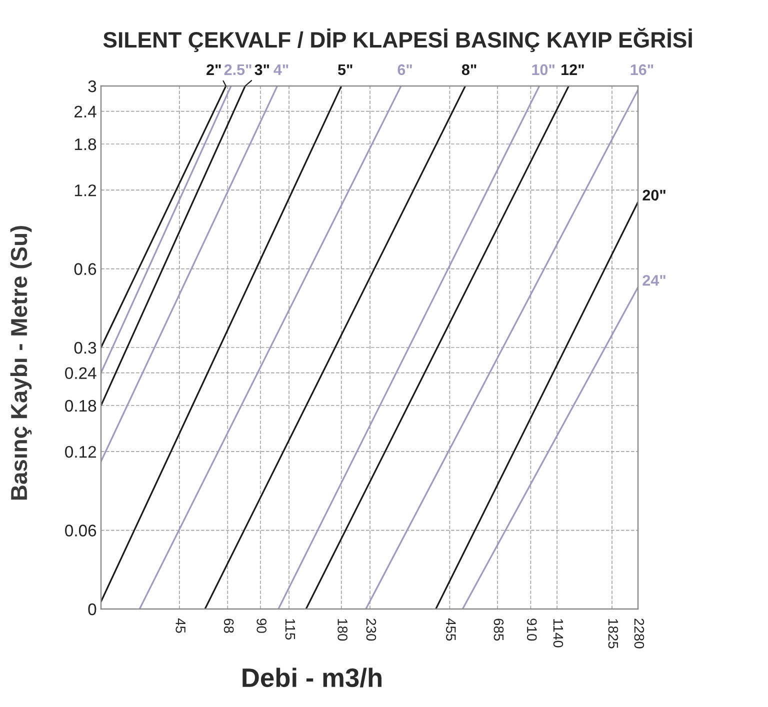 This screenshot has height=707, width=768. Describe the element at coordinates (238, 70) in the screenshot. I see `series-label: 2.5"` at that location.